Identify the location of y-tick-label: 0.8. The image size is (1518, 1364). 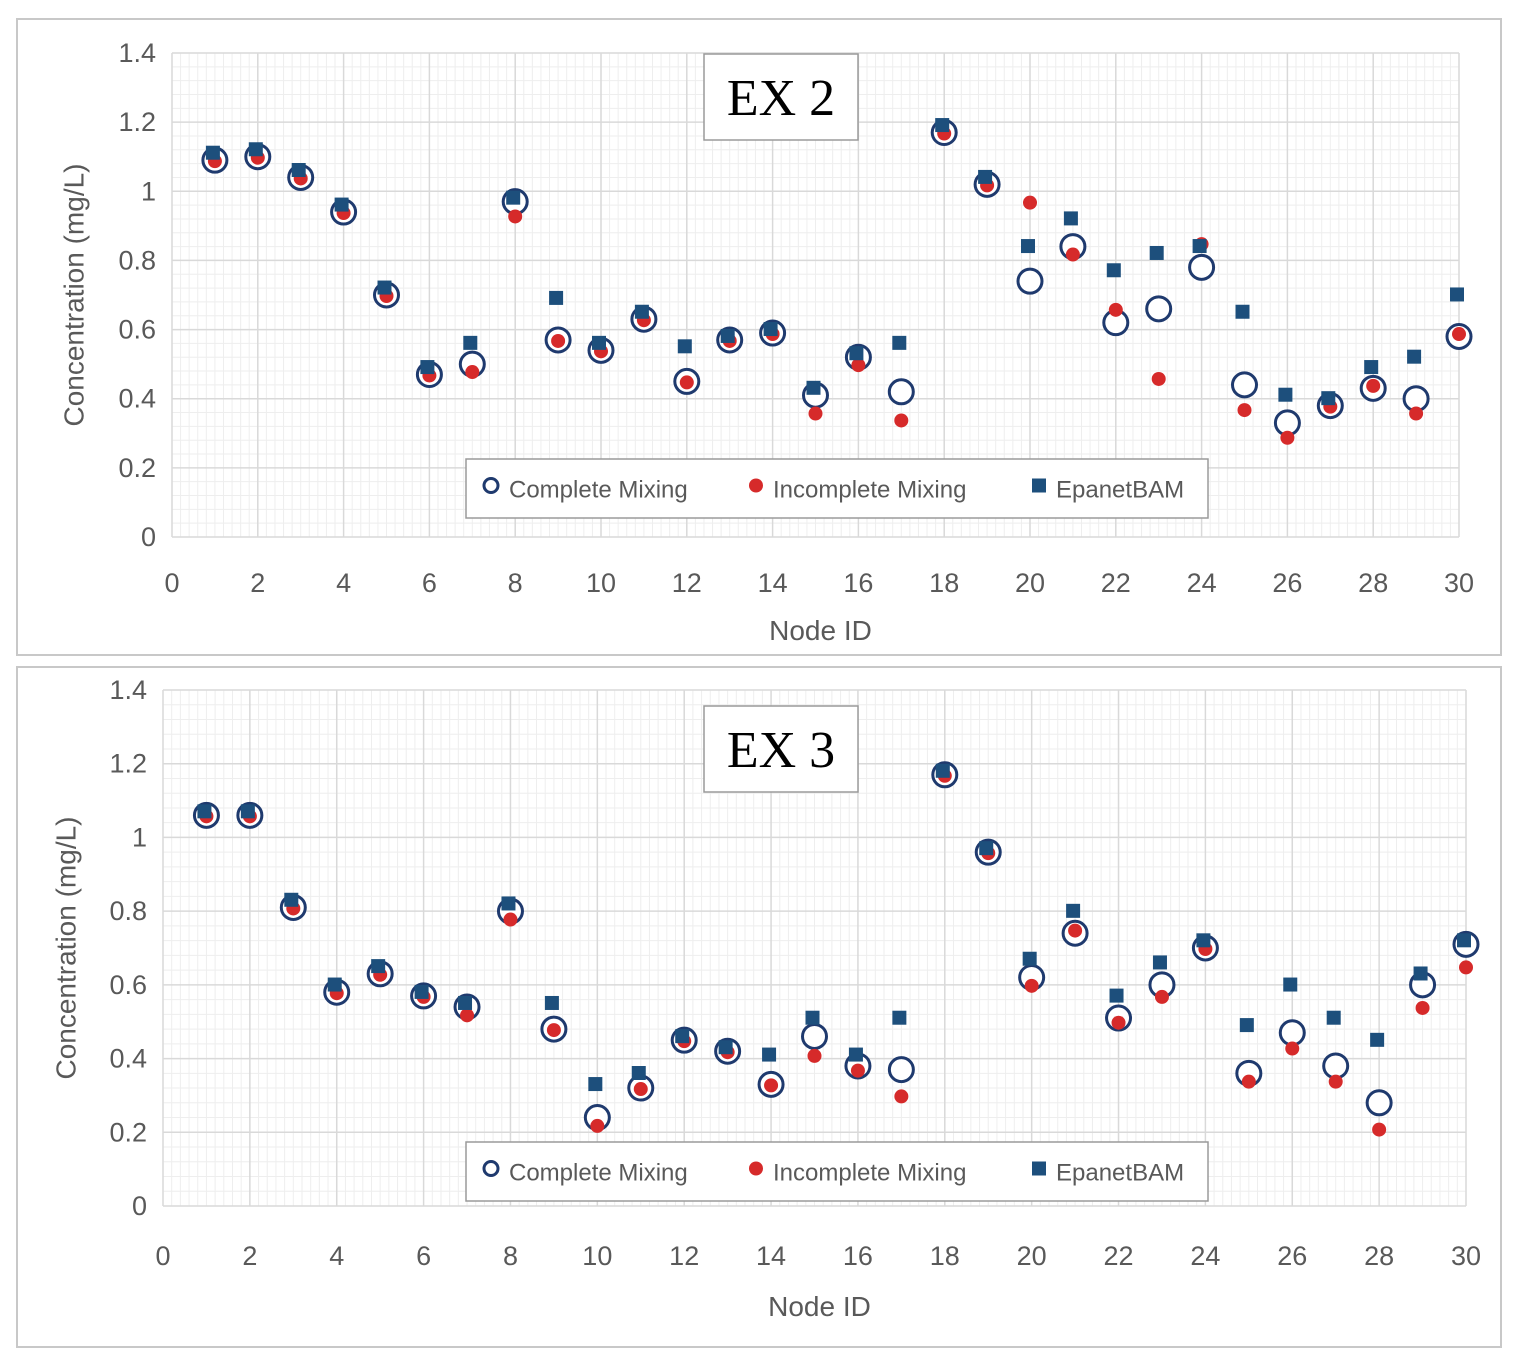
(137, 260).